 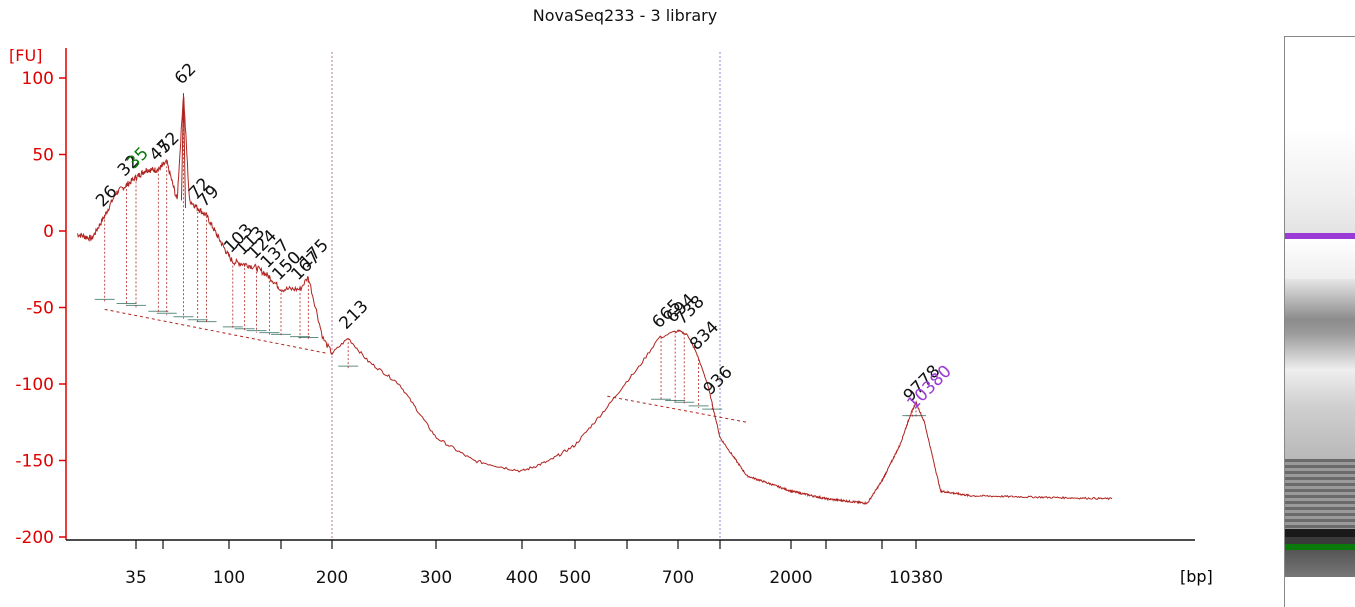 I want to click on y-tick-label: 100, so click(x=38, y=79).